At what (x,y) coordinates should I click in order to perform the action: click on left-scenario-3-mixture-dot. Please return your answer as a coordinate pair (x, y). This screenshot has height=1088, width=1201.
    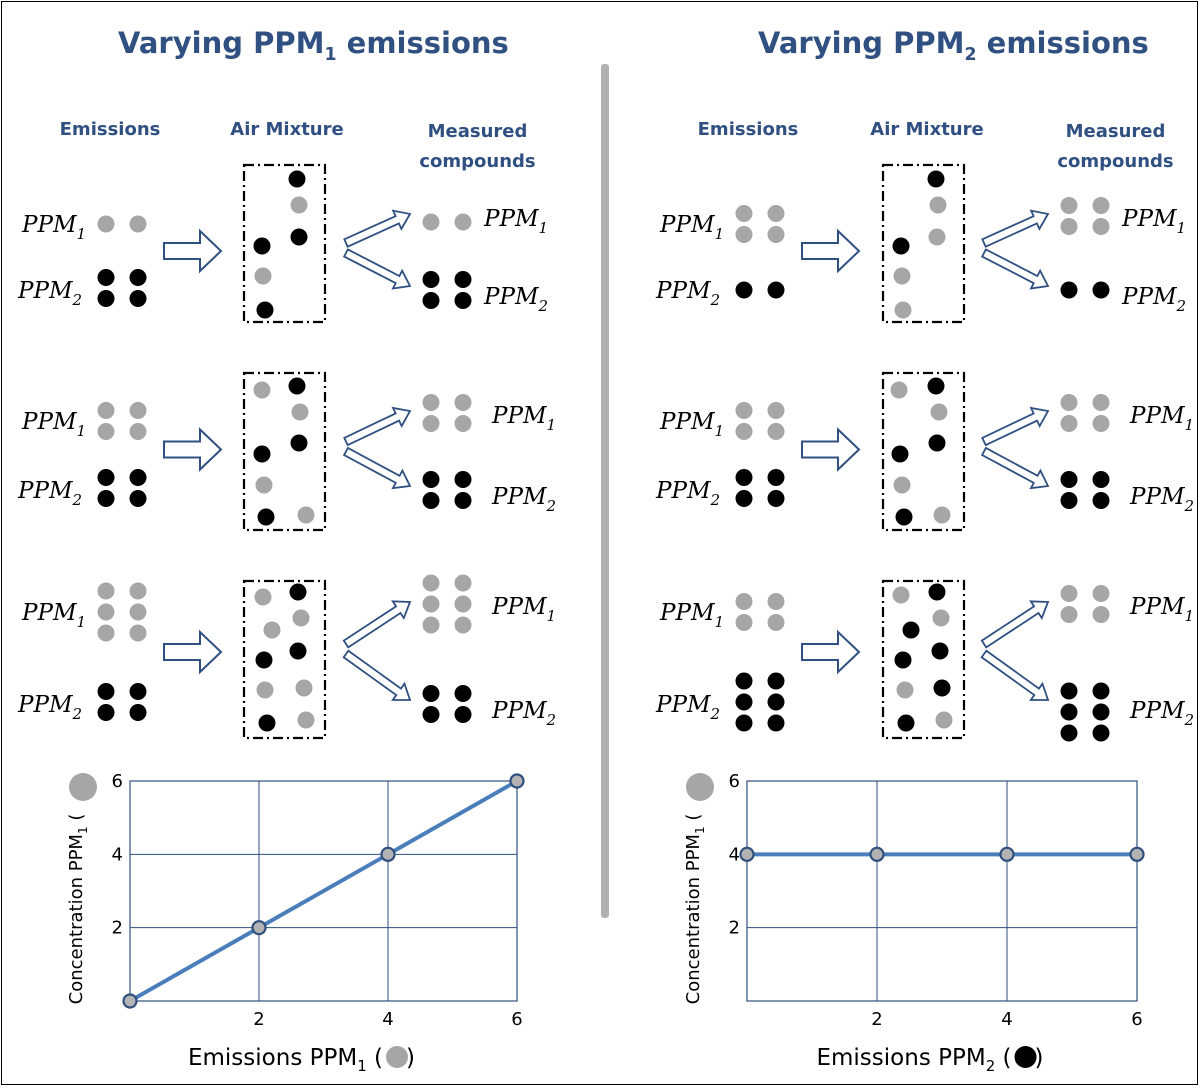
    Looking at the image, I should click on (267, 723).